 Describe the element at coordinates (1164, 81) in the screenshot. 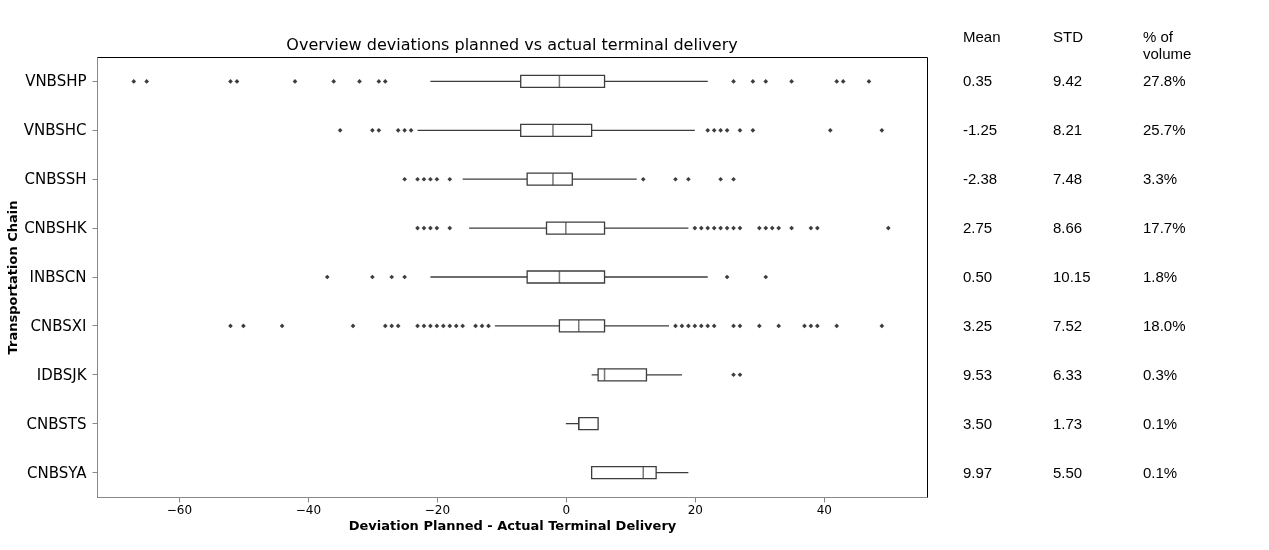

I see `text: 27.8%` at that location.